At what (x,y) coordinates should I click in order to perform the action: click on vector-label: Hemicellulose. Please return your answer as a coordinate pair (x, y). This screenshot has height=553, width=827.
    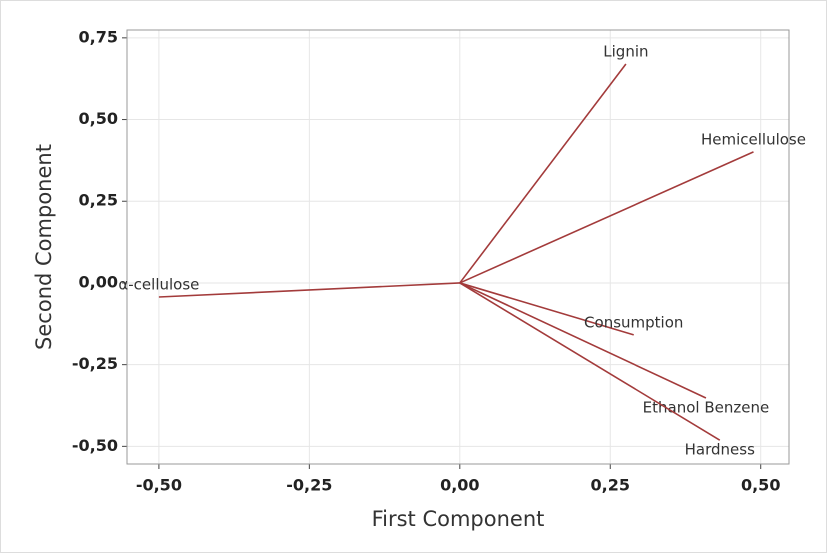
    Looking at the image, I should click on (753, 139).